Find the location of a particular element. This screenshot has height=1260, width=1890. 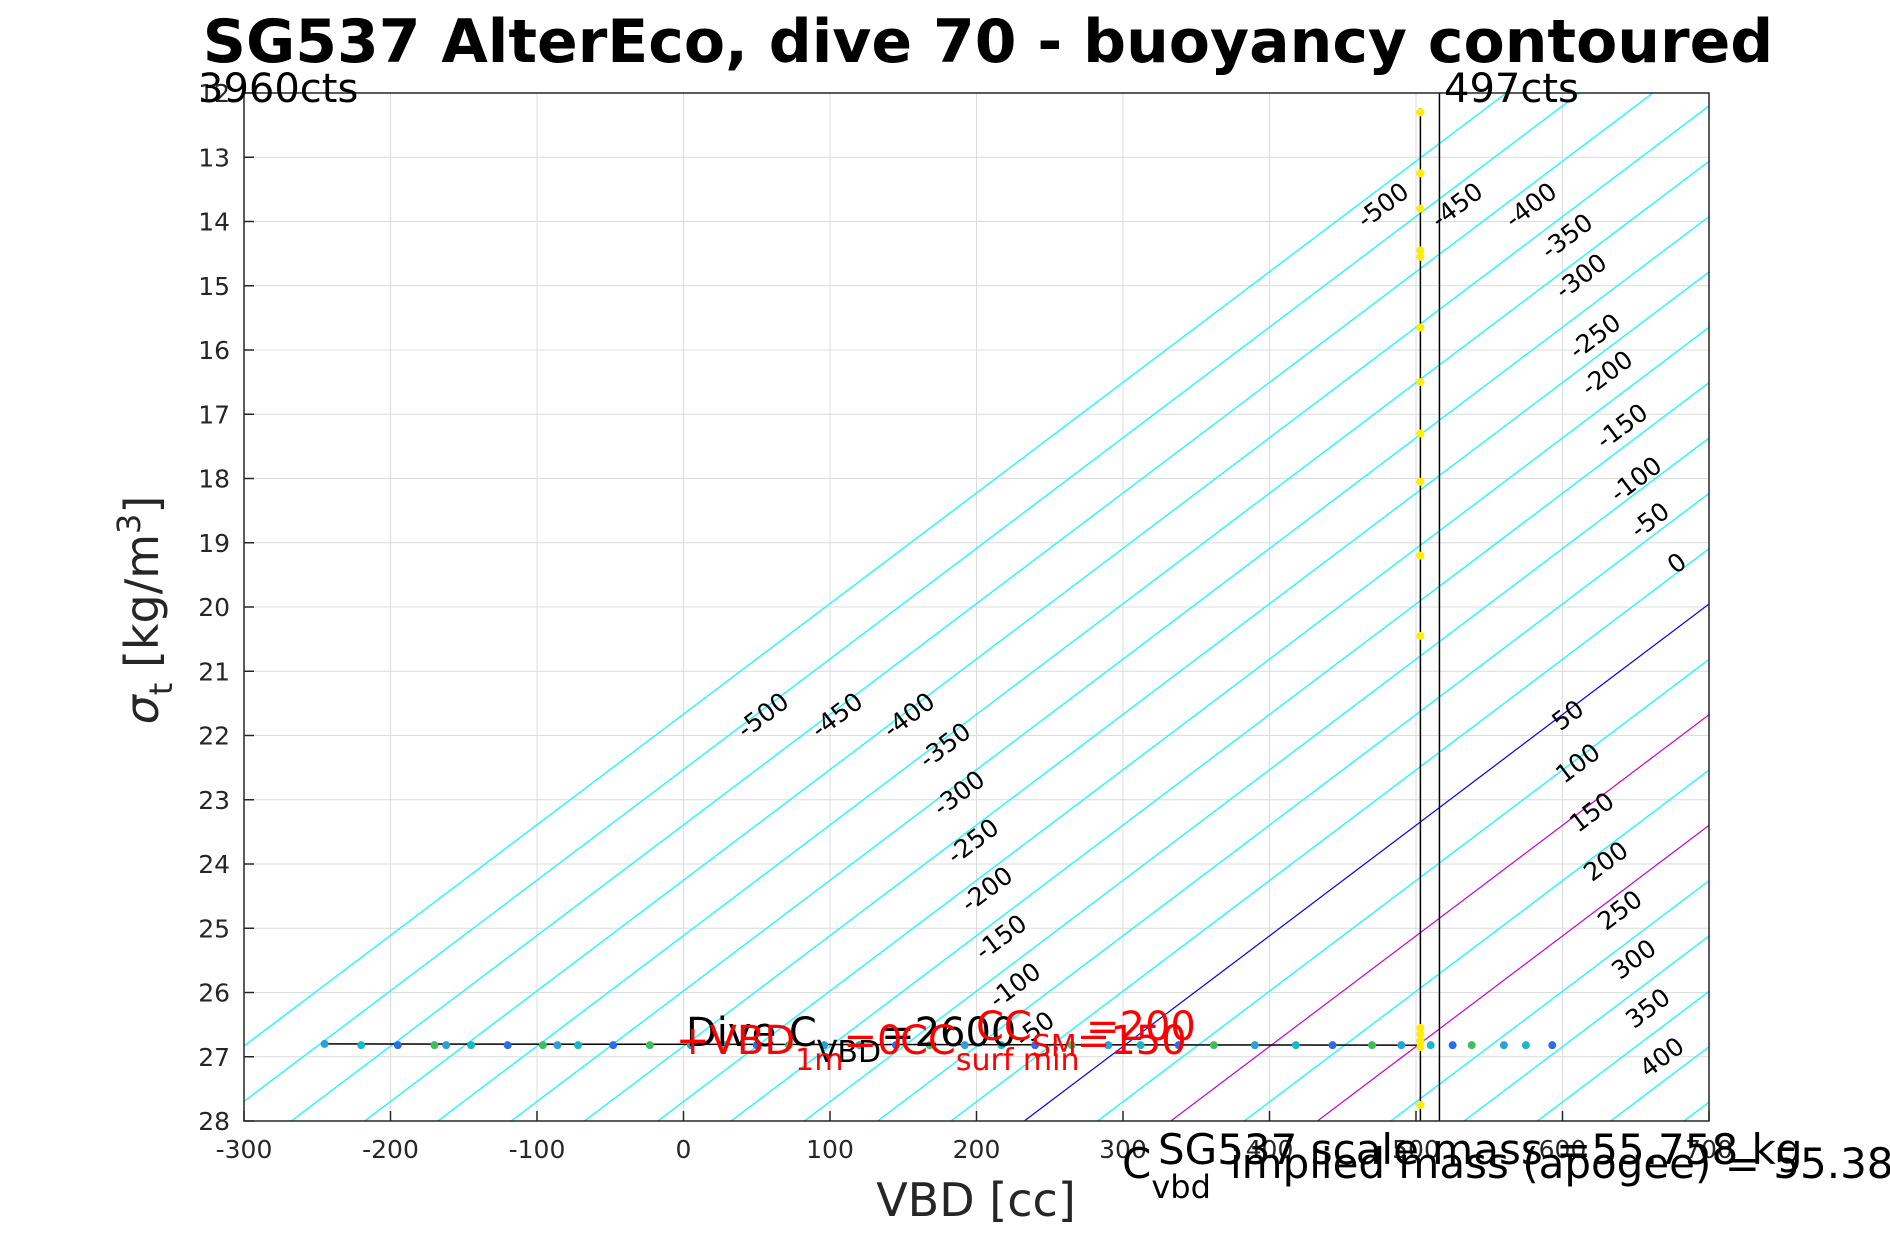

y-axis-label-sub: t is located at coordinates (161, 689).